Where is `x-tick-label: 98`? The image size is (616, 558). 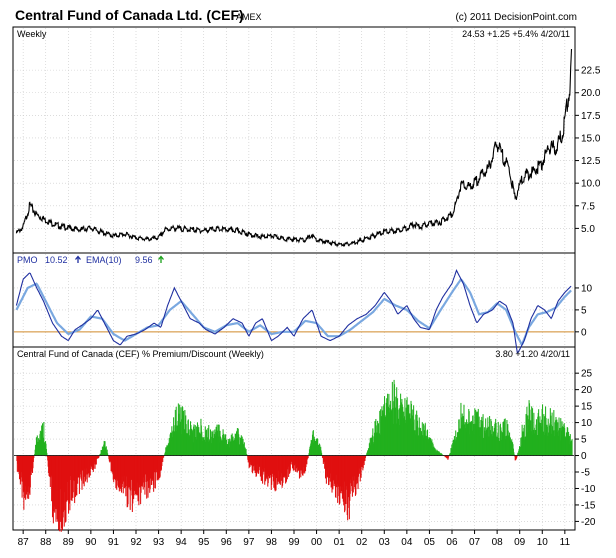 x-tick-label: 98 is located at coordinates (272, 542).